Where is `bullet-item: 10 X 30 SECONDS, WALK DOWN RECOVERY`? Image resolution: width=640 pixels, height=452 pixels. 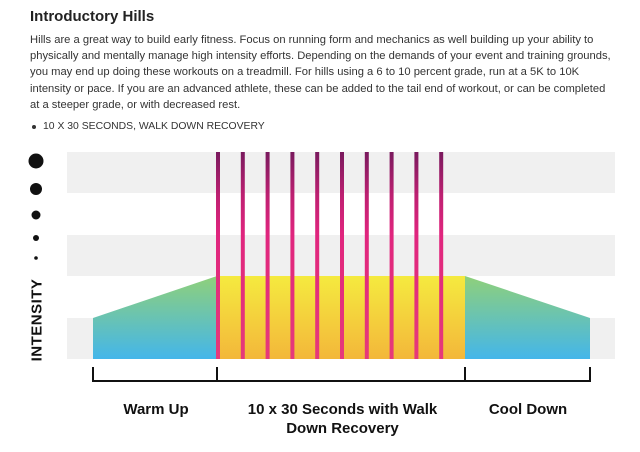 bullet-item: 10 X 30 SECONDS, WALK DOWN RECOVERY is located at coordinates (154, 126).